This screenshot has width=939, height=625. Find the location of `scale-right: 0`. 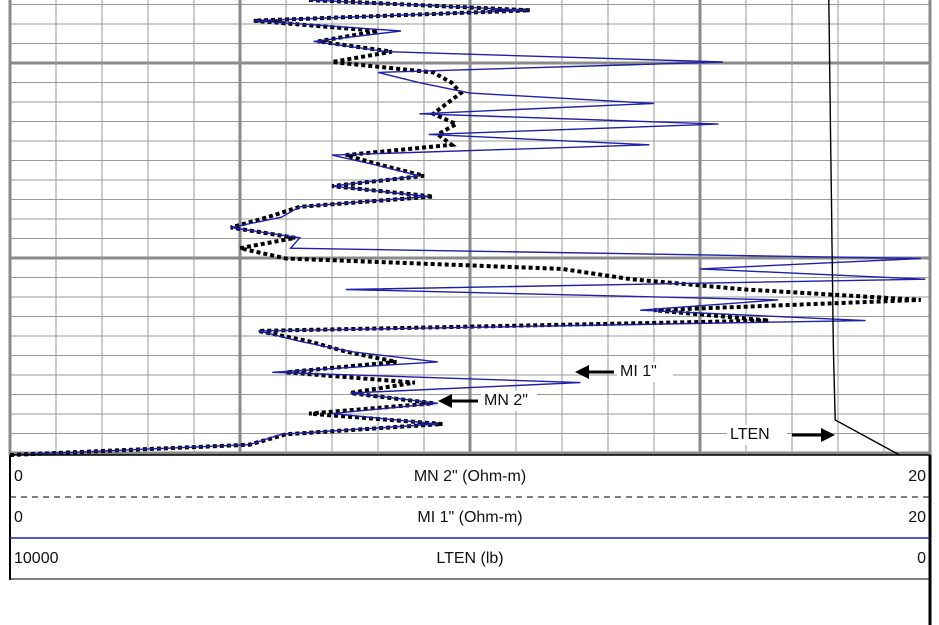

scale-right: 0 is located at coordinates (921, 558).